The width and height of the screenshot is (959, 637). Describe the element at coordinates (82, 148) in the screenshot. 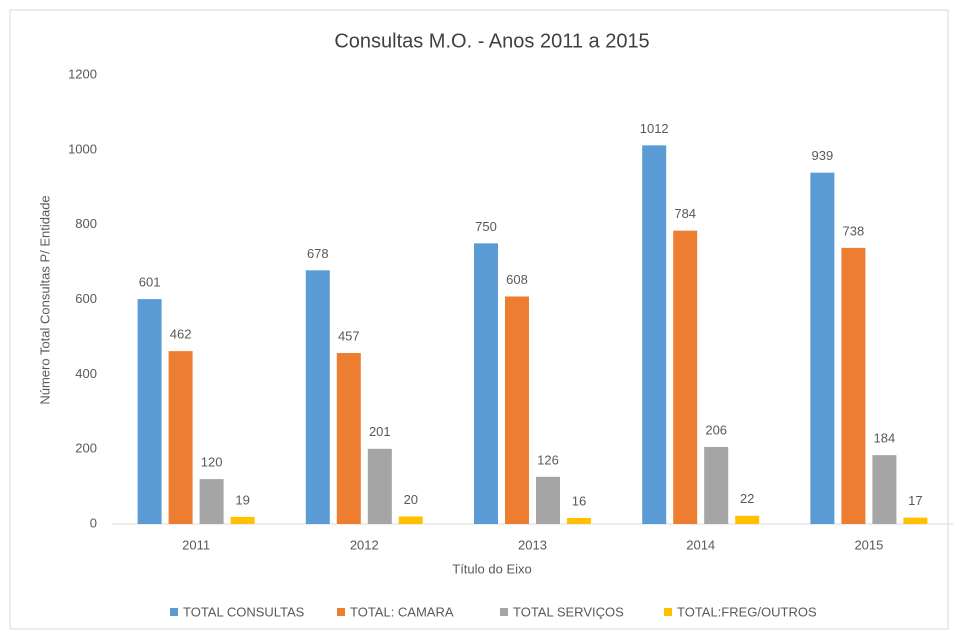

I see `y-tick-label: 1000` at that location.